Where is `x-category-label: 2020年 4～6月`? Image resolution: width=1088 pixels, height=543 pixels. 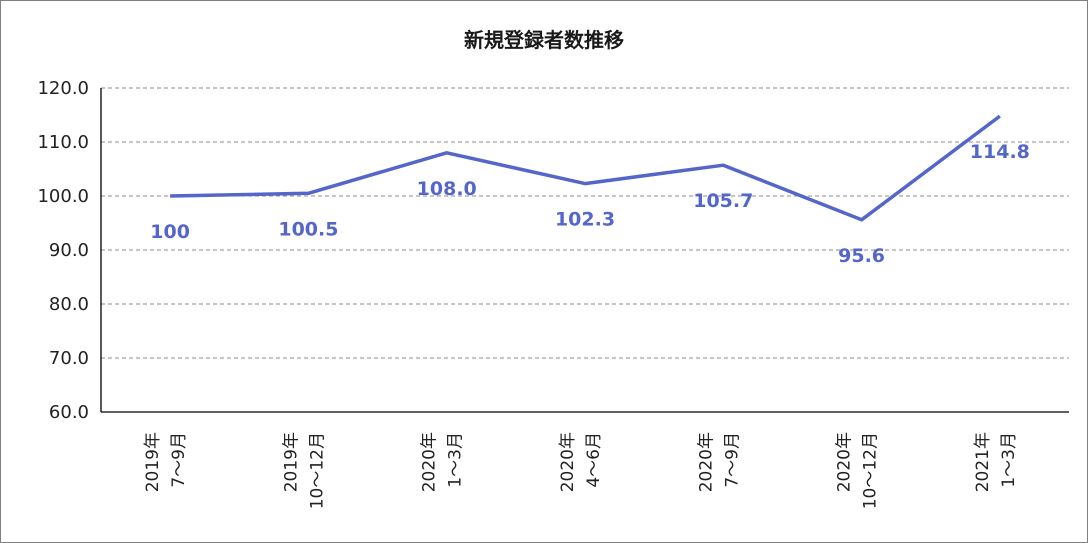 x-category-label: 2020年 4～6月 is located at coordinates (581, 462).